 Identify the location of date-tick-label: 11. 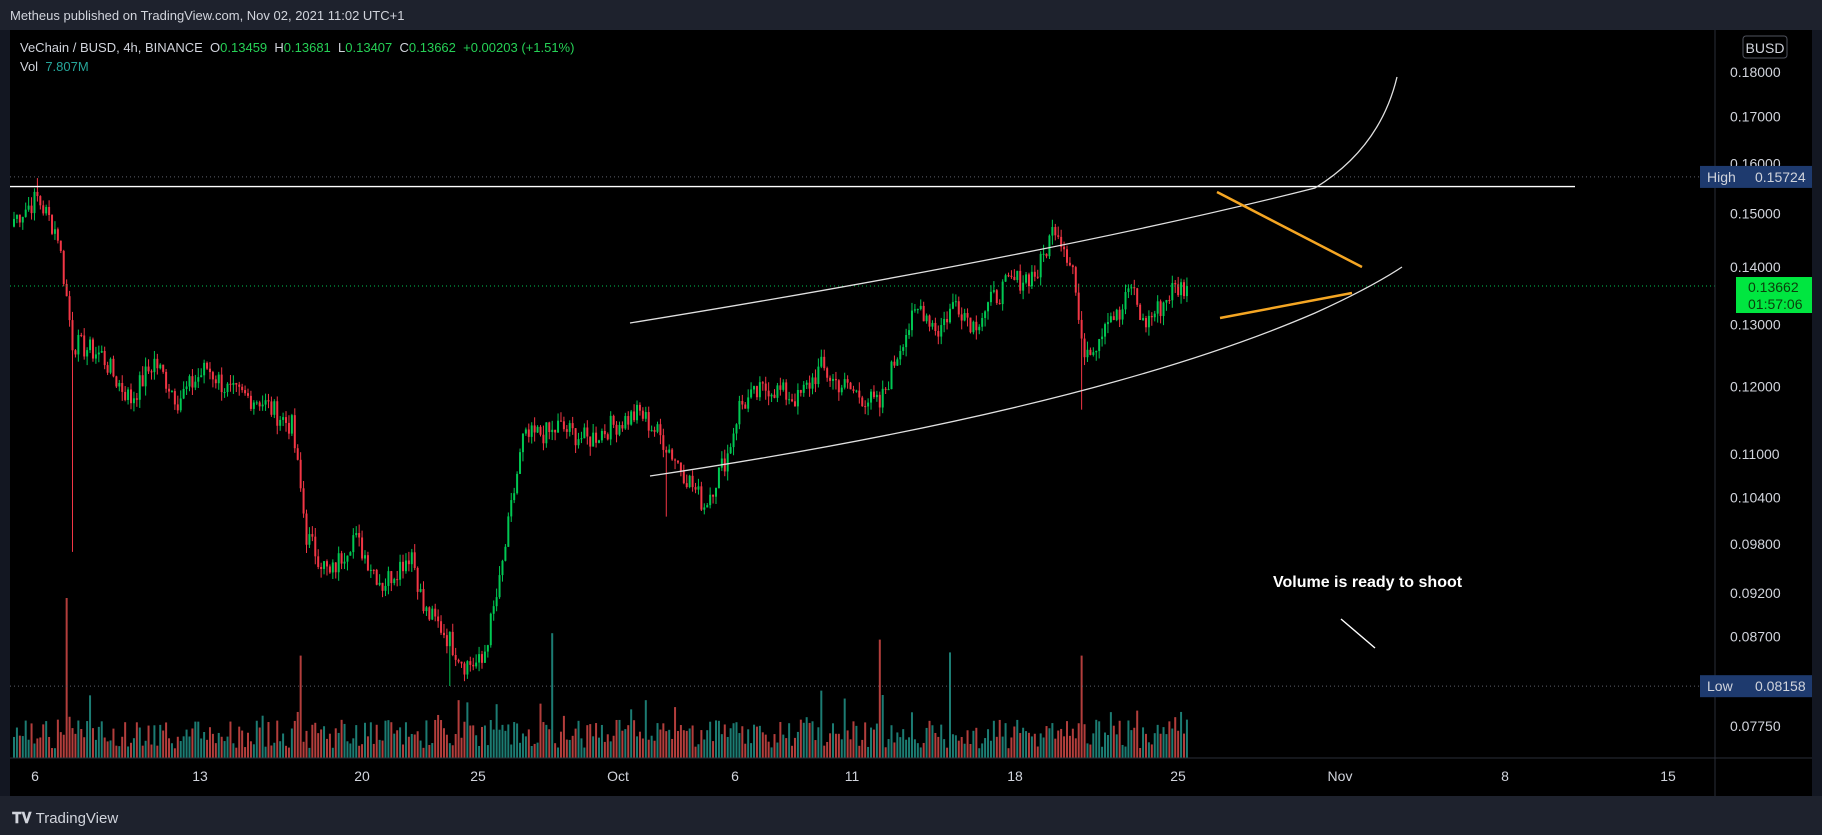
(852, 776).